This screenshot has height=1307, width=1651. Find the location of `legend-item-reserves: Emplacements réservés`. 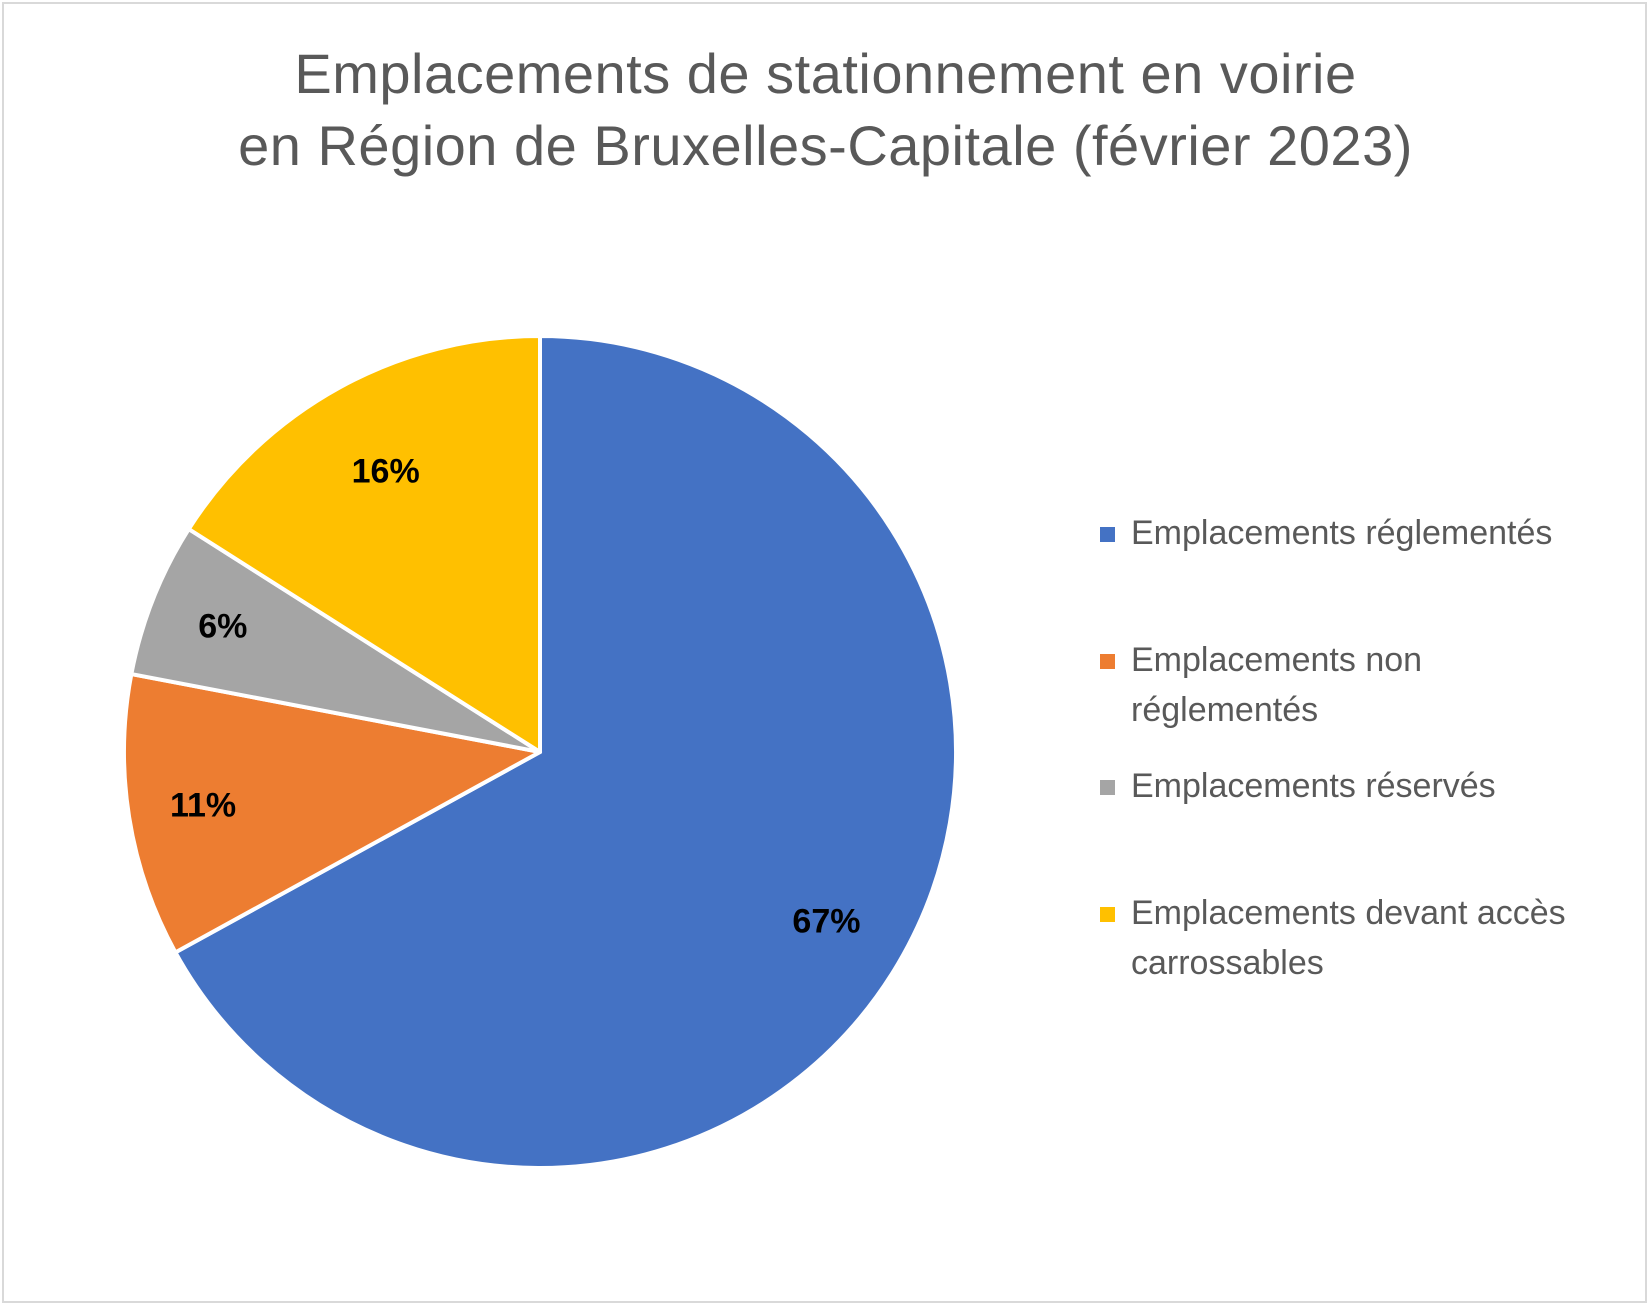

legend-item-reserves: Emplacements réservés is located at coordinates (1355, 786).